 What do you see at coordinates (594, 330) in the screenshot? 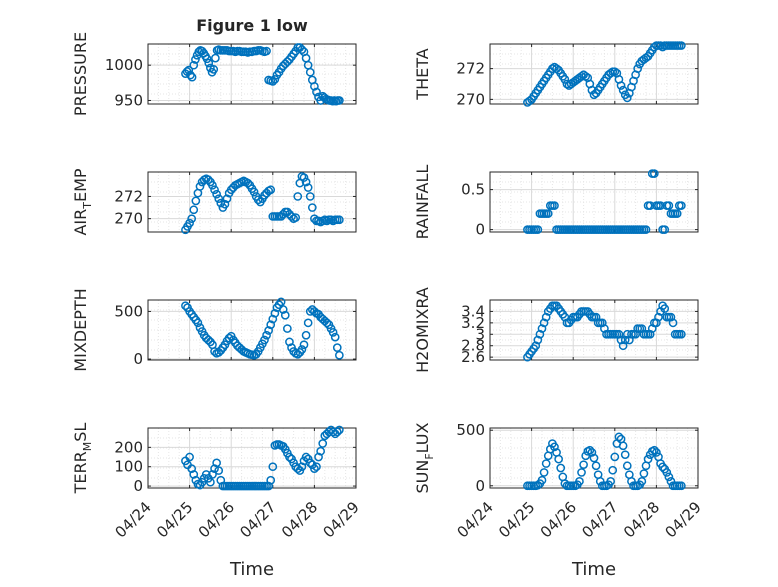
I see `h2omixra-axes-box` at bounding box center [594, 330].